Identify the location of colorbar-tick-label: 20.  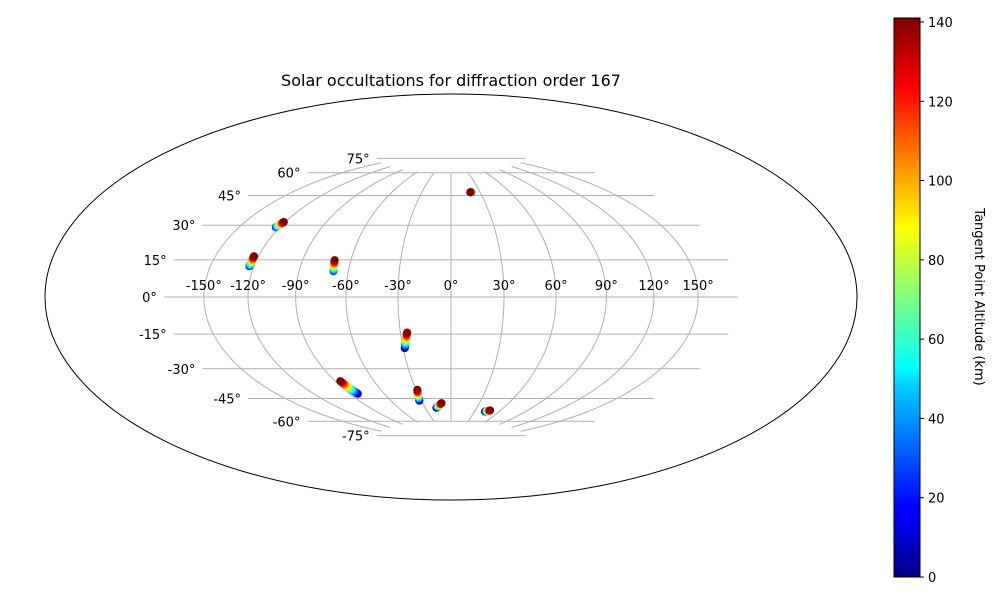
(936, 499).